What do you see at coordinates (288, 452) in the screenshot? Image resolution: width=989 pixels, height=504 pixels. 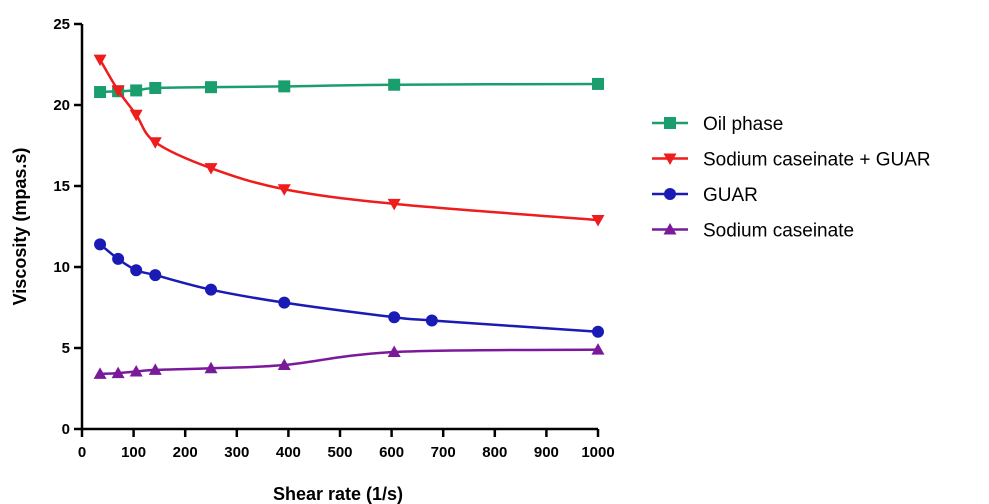 I see `x-tick-label: 400` at bounding box center [288, 452].